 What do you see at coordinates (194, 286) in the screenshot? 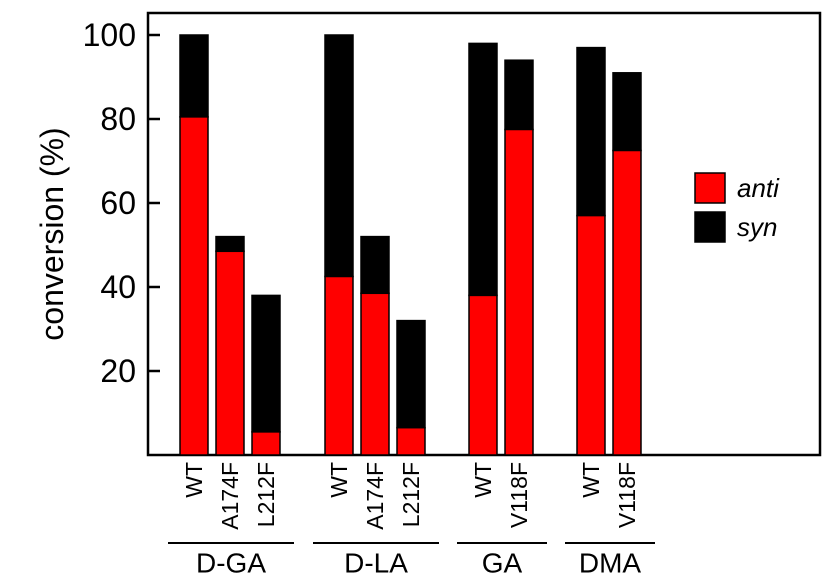
I see `bar-anti-d-ga-wt` at bounding box center [194, 286].